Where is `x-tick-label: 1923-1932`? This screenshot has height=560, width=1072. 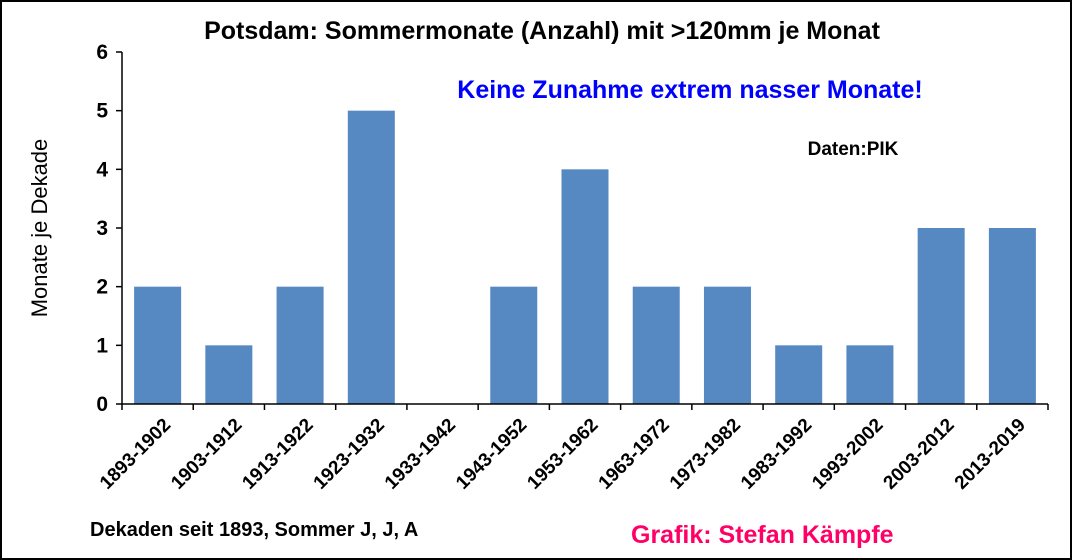 x-tick-label: 1923-1932 is located at coordinates (349, 454).